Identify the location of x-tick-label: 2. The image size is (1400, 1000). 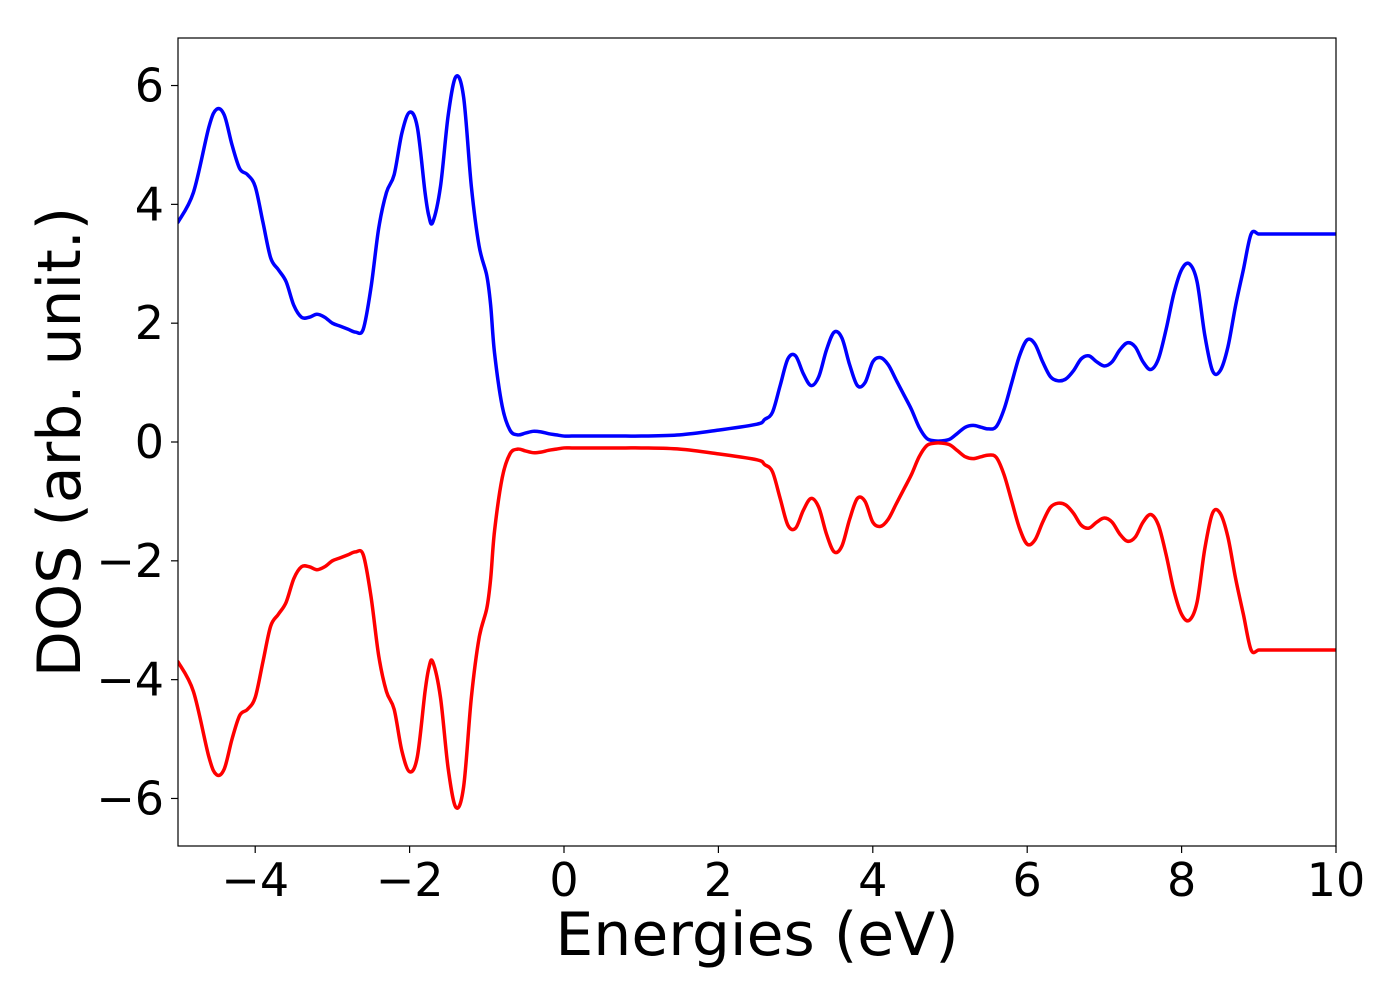
(718, 880).